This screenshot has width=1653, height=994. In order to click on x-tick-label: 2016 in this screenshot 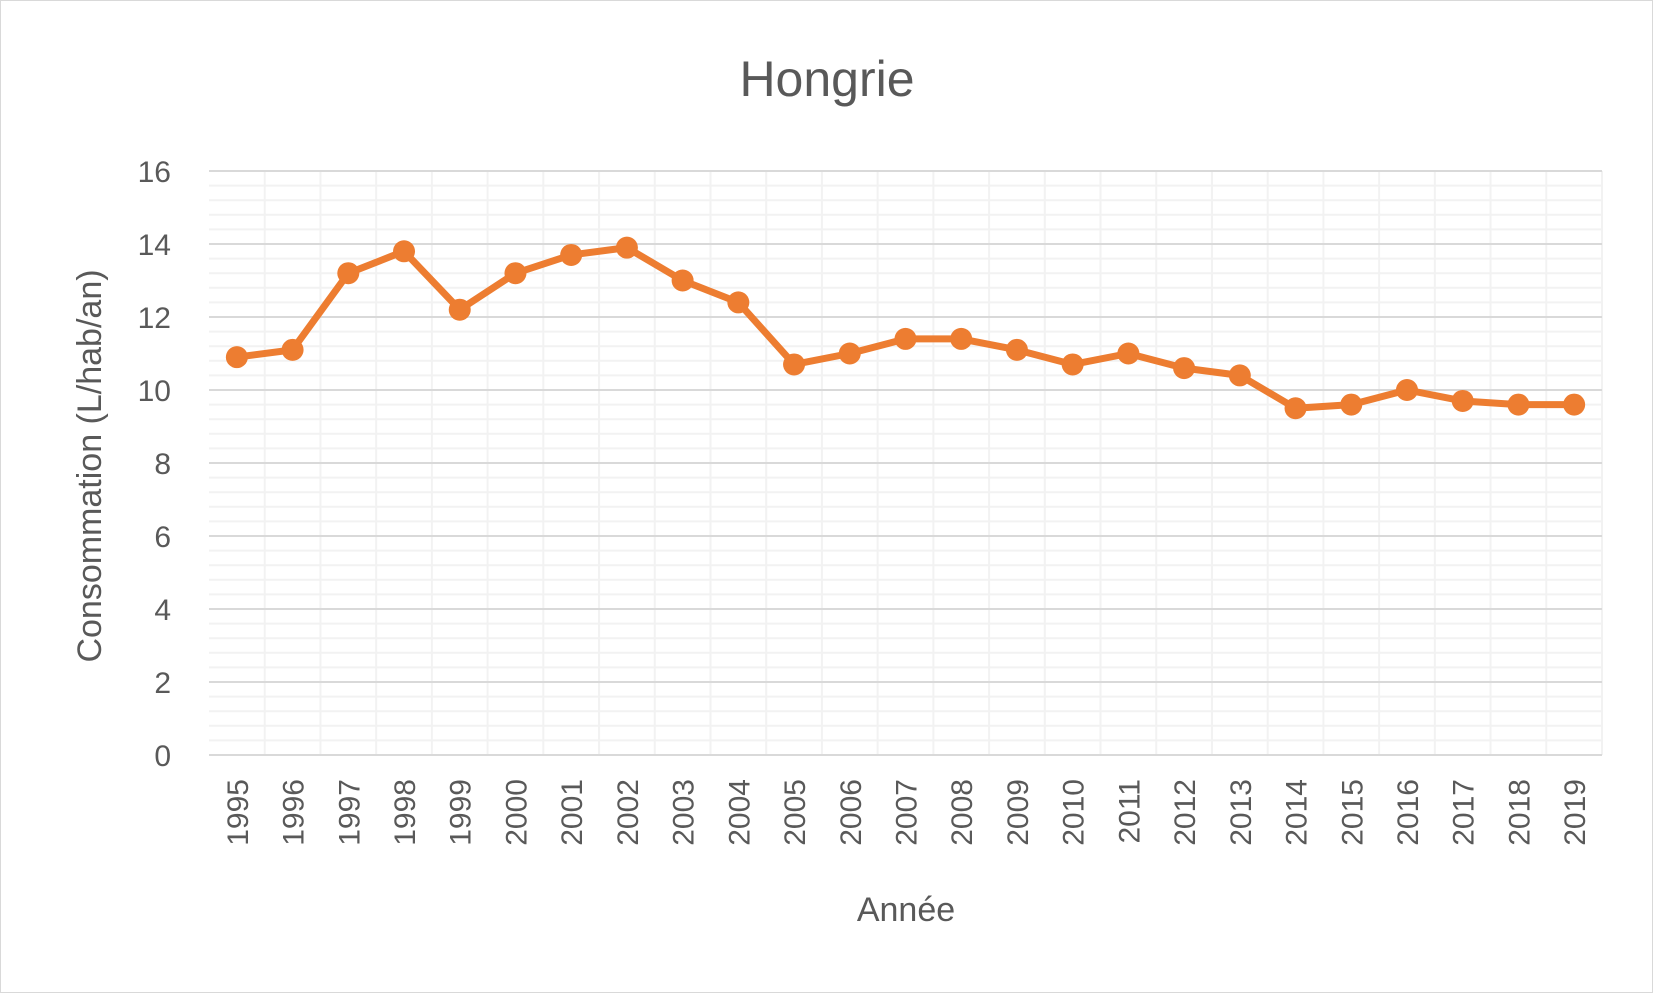, I will do `click(1408, 812)`.